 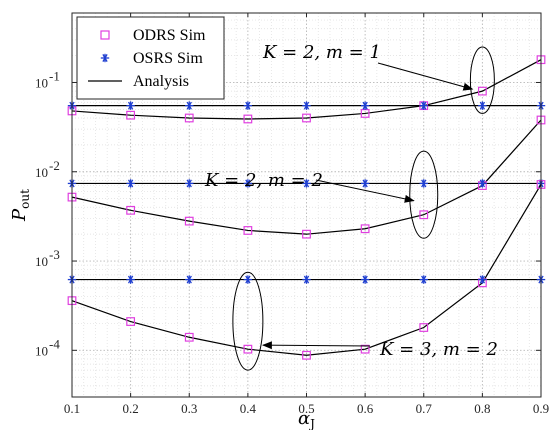 I want to click on legend-label: Analysis, so click(x=161, y=81).